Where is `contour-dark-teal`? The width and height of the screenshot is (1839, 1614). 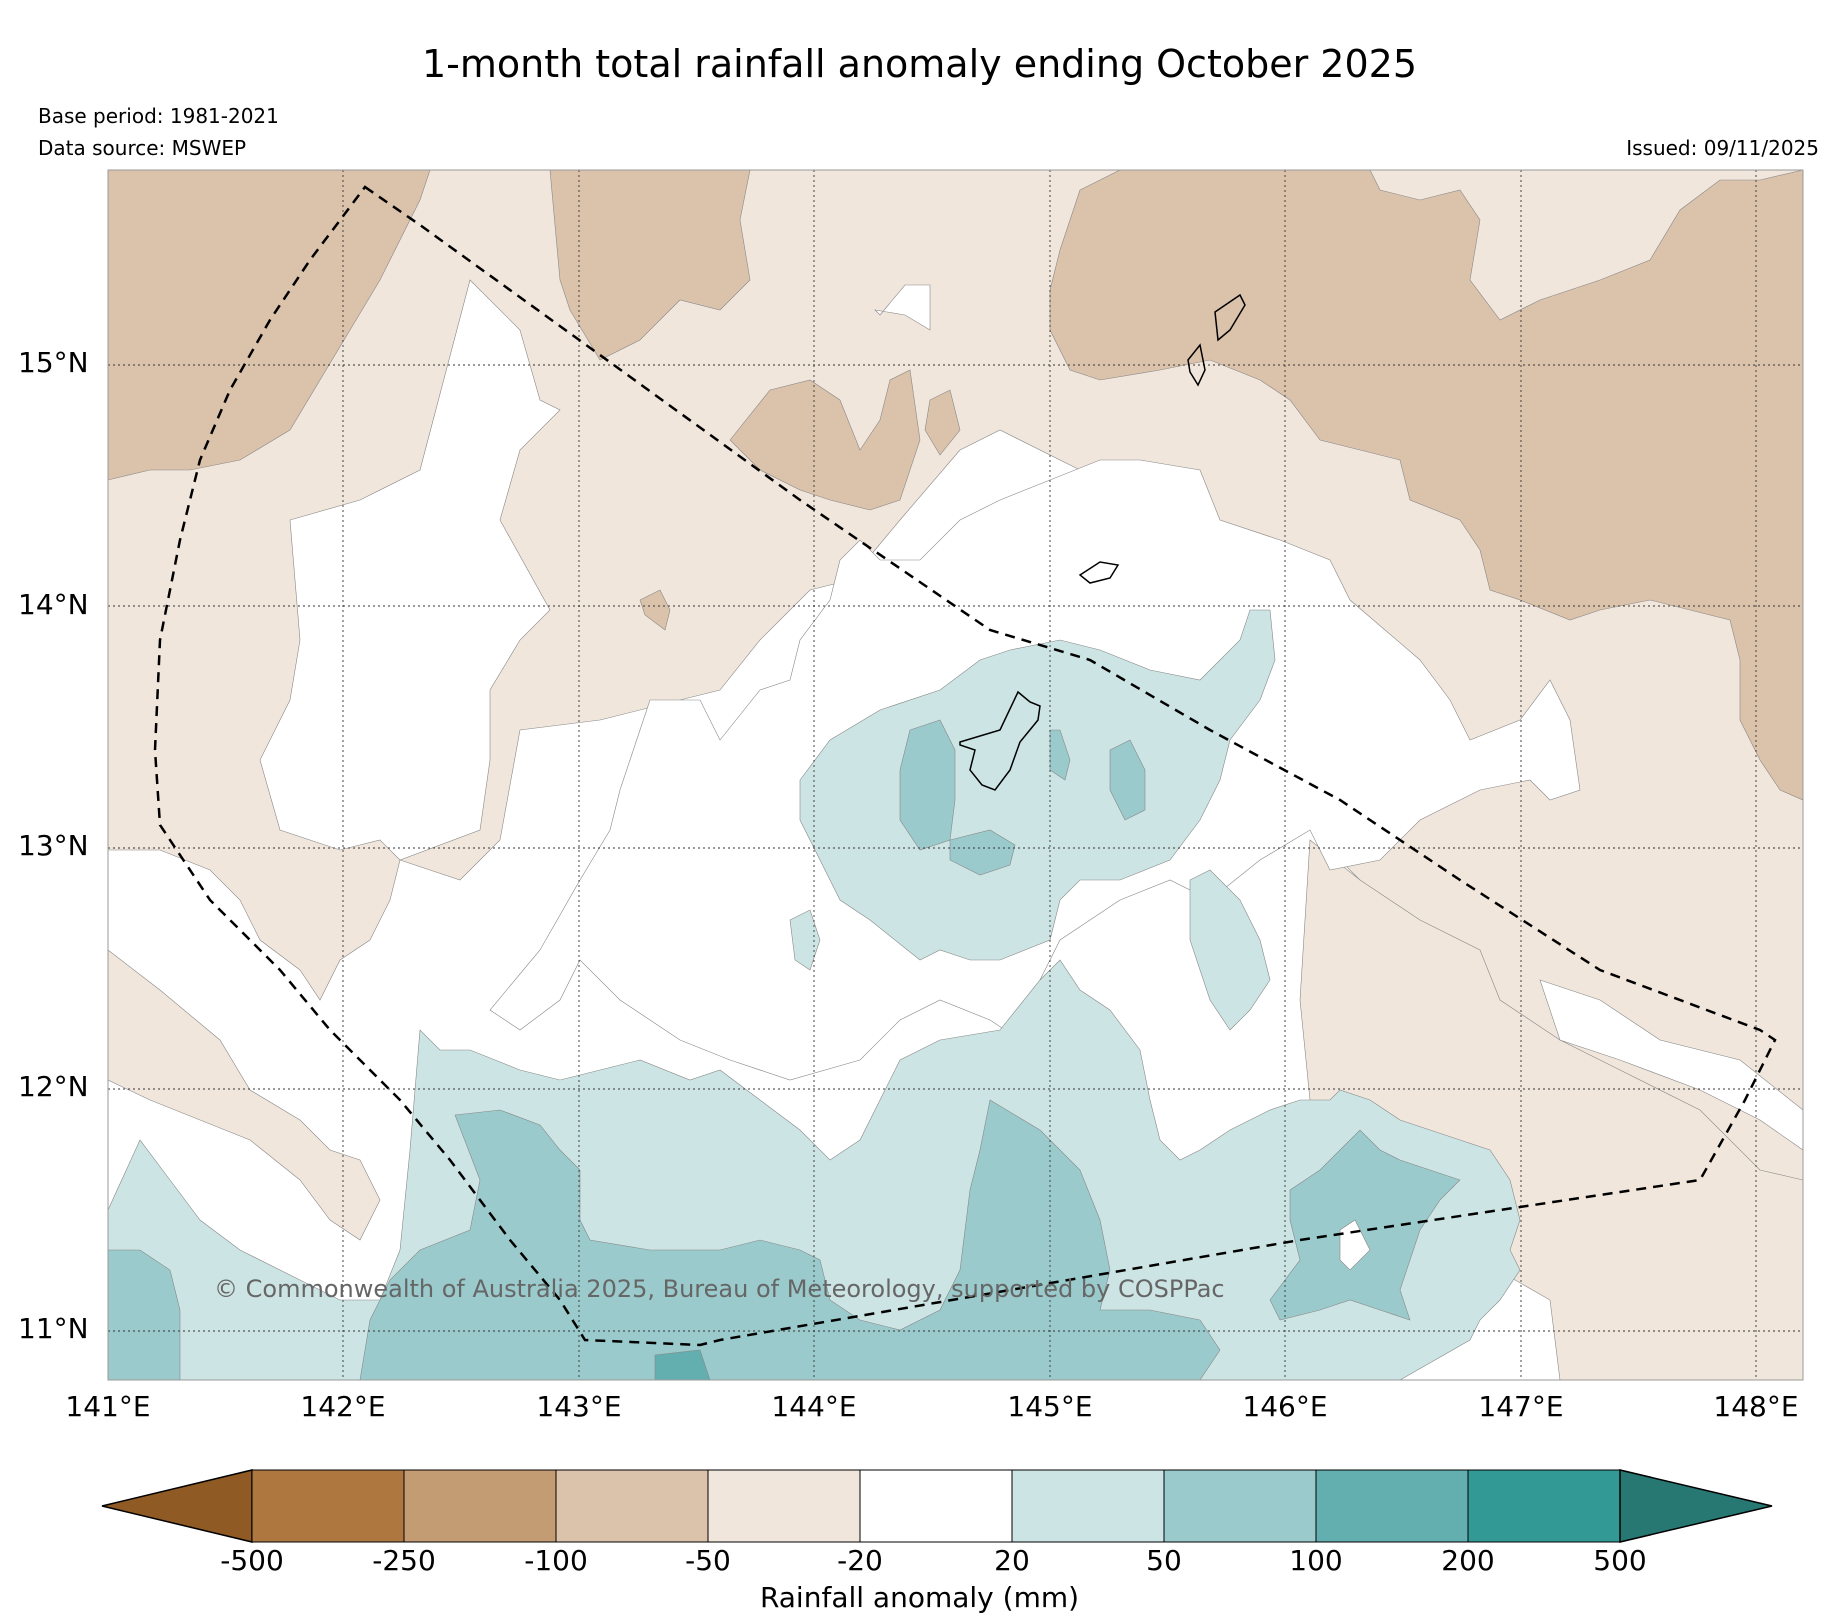 contour-dark-teal is located at coordinates (682, 1364).